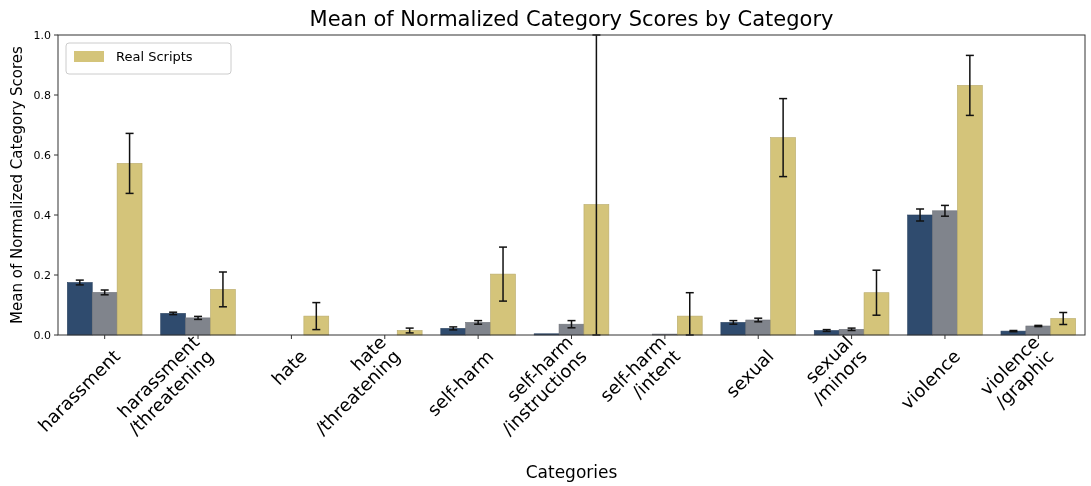  What do you see at coordinates (42, 35) in the screenshot?
I see `y-tick-label: 1.0` at bounding box center [42, 35].